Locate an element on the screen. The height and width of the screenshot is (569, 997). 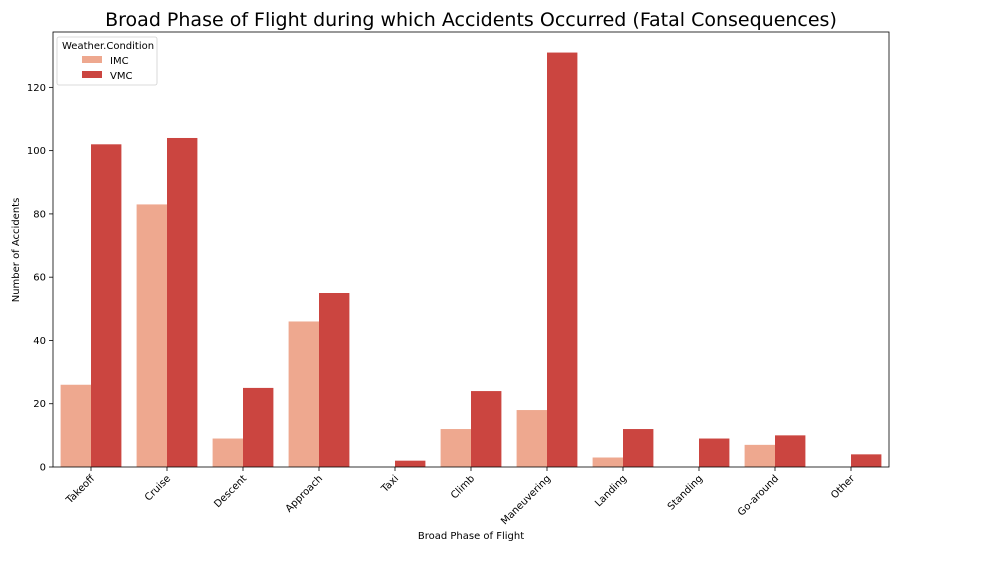
bar-imc-climb is located at coordinates (455, 448).